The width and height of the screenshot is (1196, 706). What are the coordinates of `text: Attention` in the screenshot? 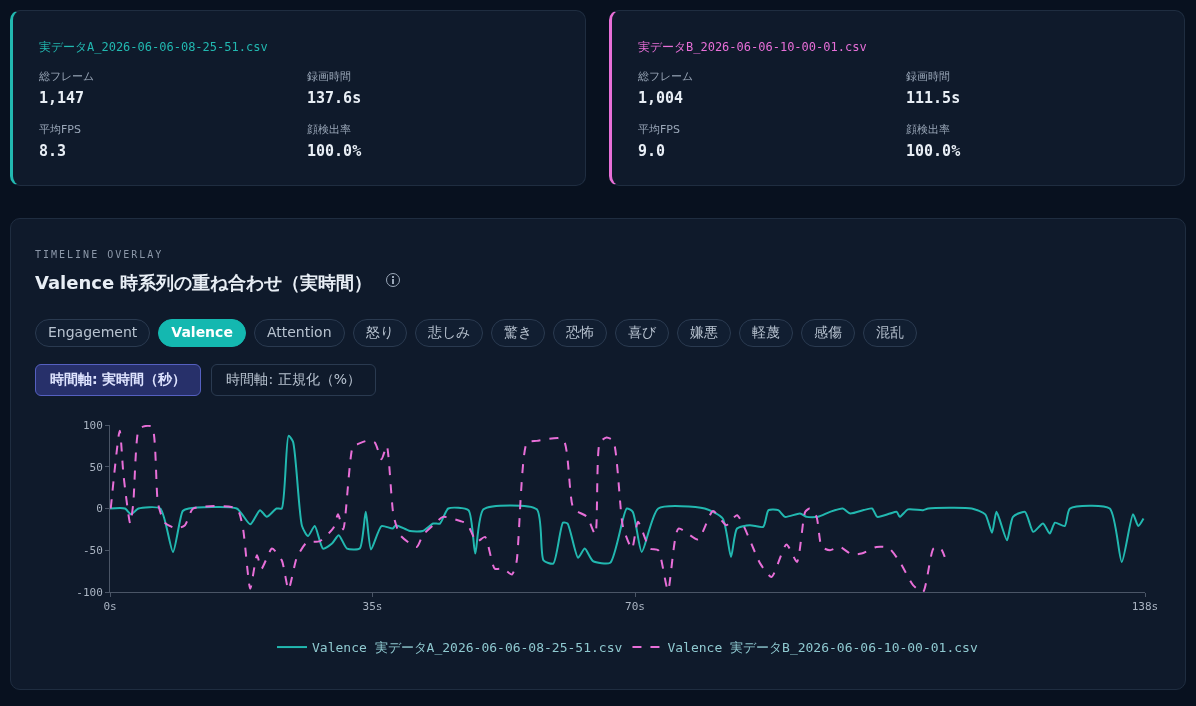 It's located at (299, 333).